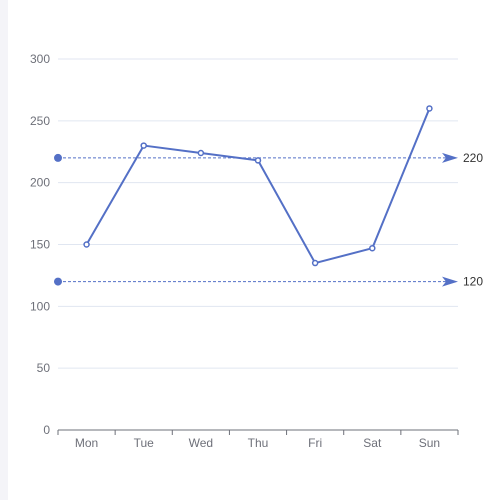 This screenshot has width=500, height=500. What do you see at coordinates (315, 443) in the screenshot?
I see `x-tick-label: Fri` at bounding box center [315, 443].